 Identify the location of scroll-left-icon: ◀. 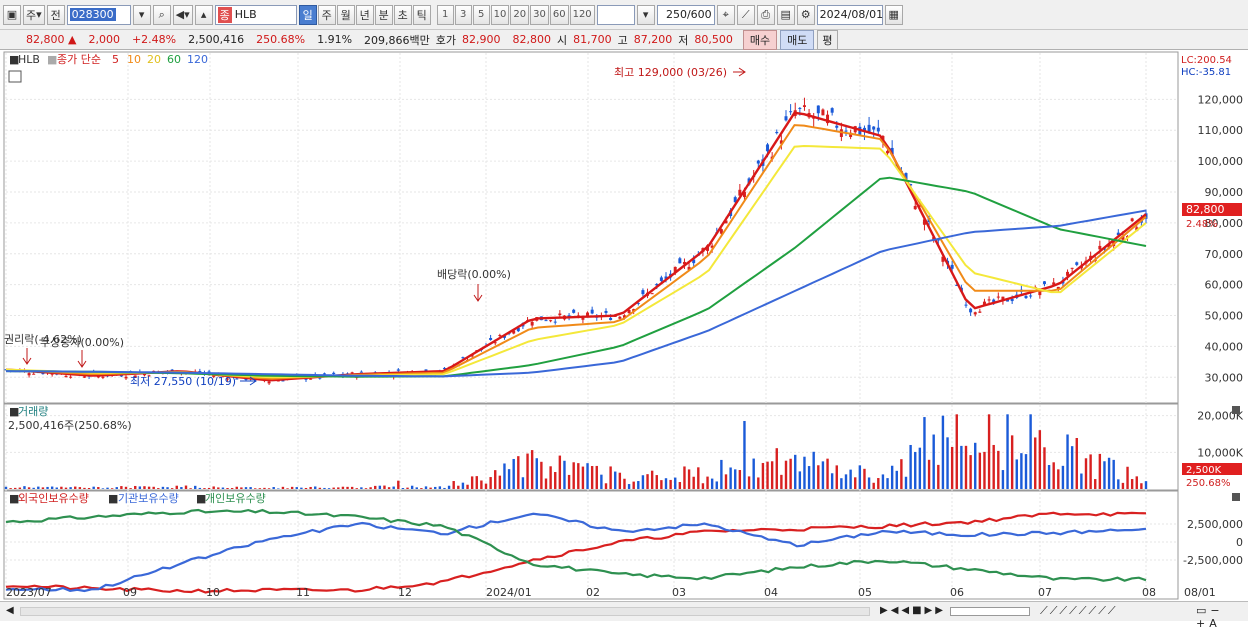
(10, 610).